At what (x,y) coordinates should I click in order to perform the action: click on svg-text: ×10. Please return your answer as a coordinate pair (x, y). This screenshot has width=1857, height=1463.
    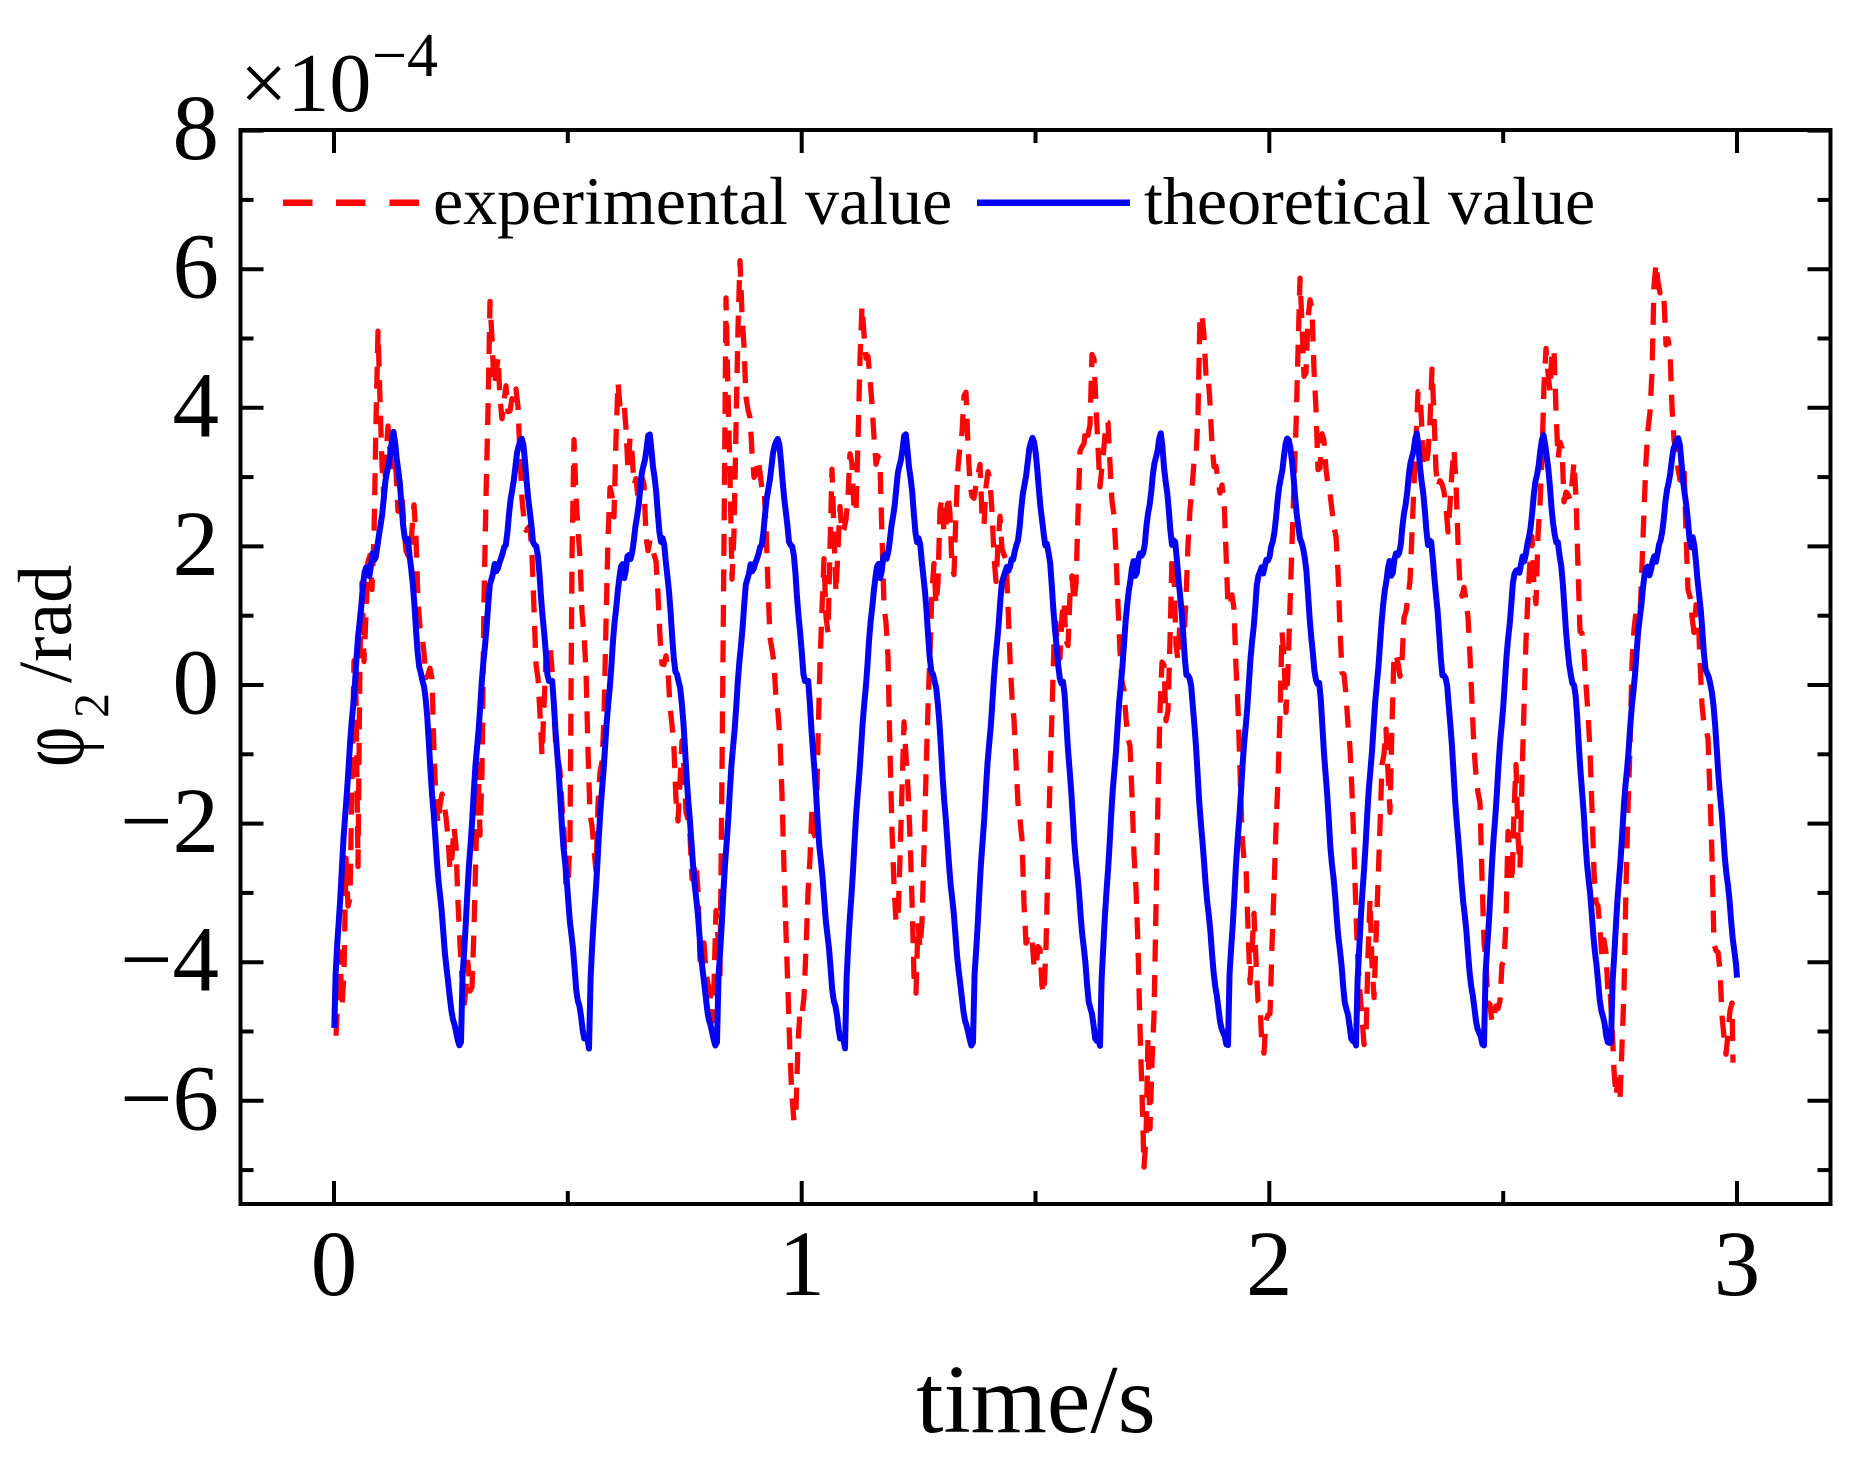
    Looking at the image, I should click on (305, 83).